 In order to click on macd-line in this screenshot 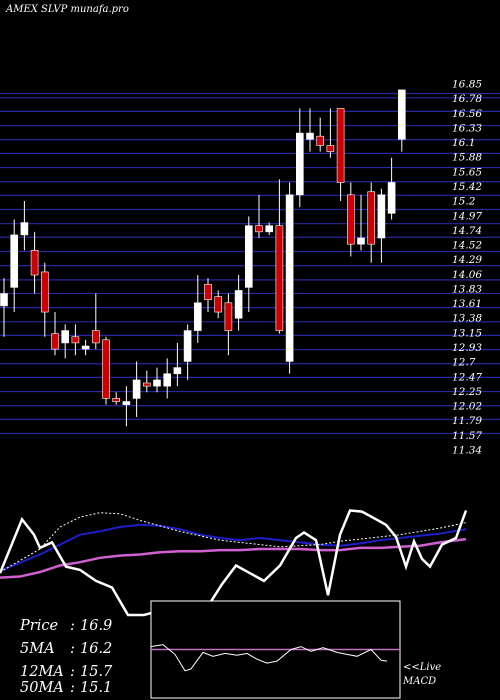, I will do `click(269, 658)`.